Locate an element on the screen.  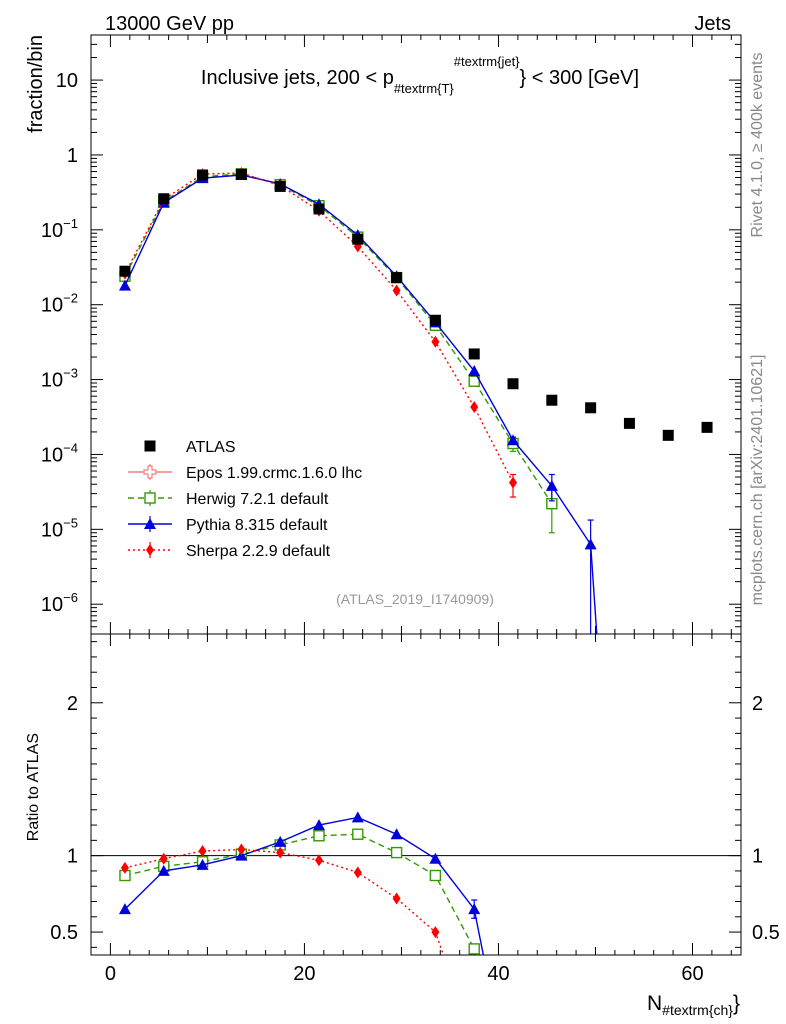
header-left-label: 13000 GeV pp is located at coordinates (169, 24).